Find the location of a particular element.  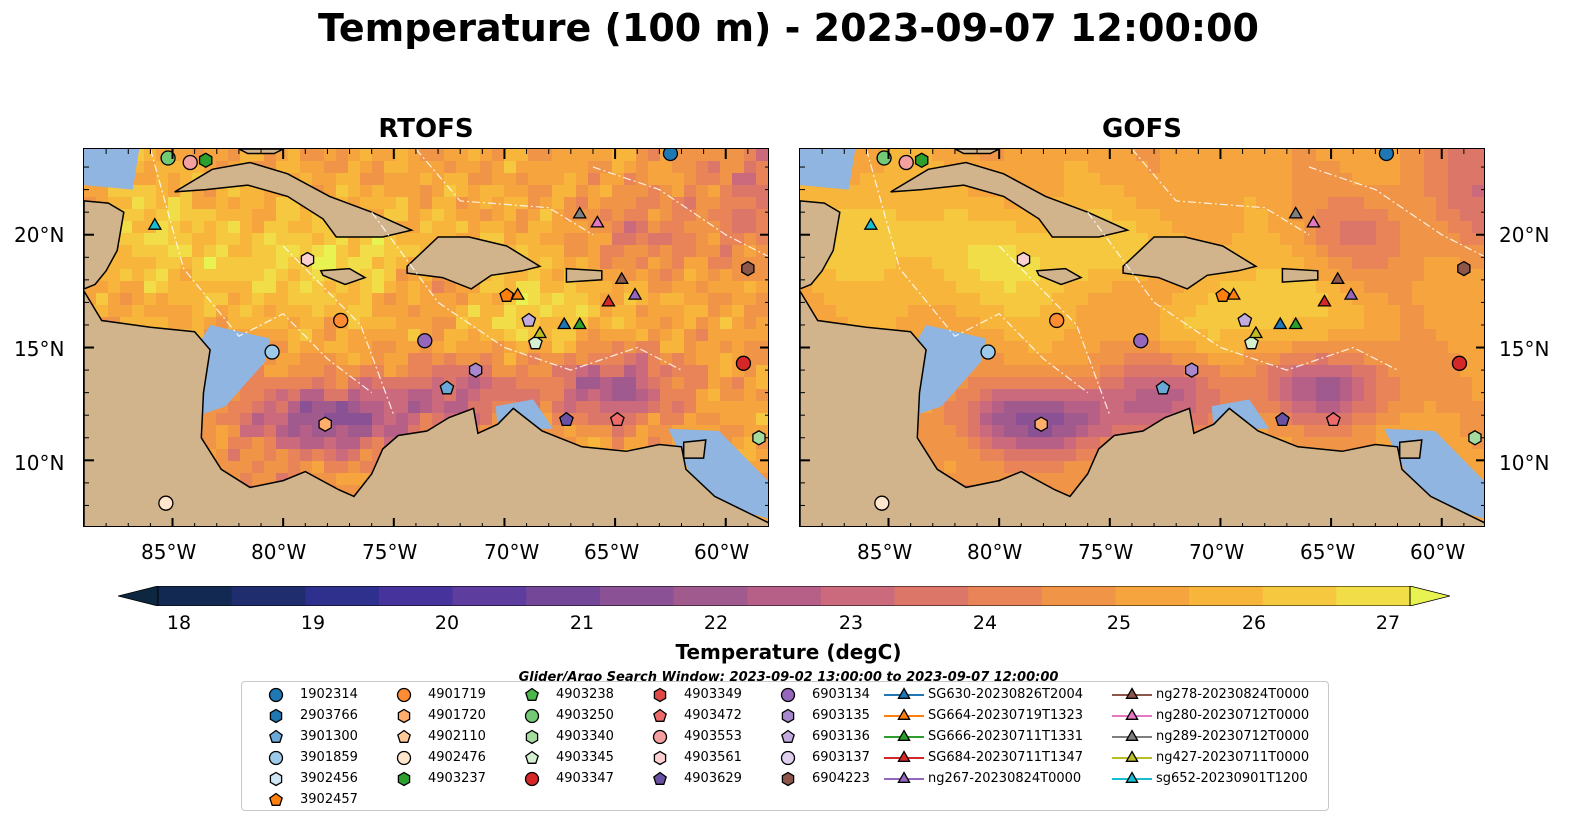

legend-label: ng280-20230712T0000 is located at coordinates (1233, 715).